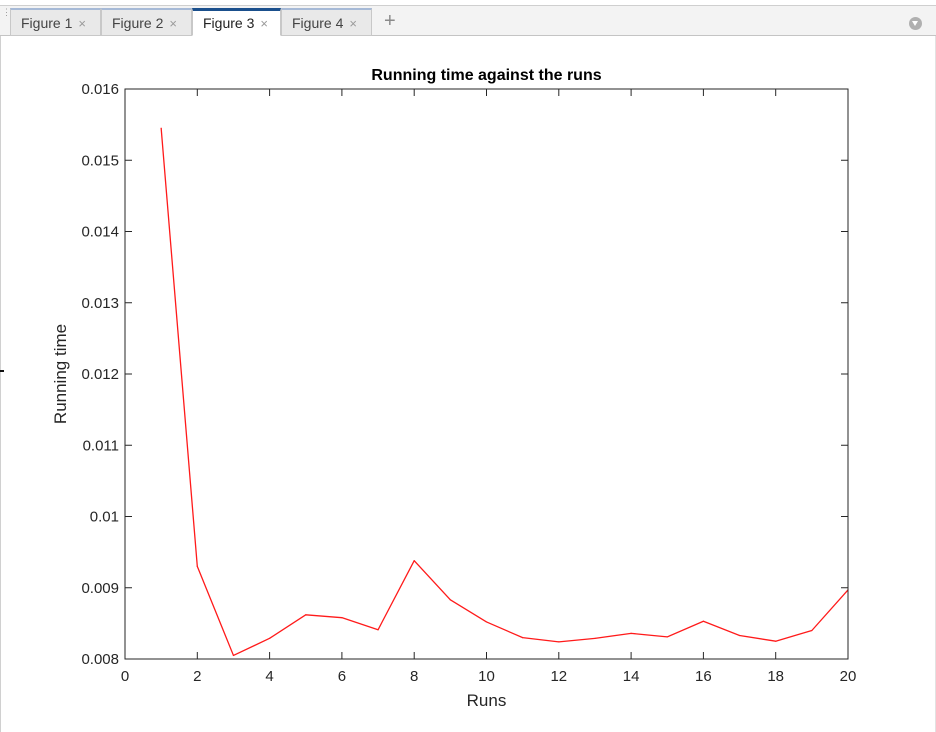  I want to click on x-tick-label: 2, so click(197, 676).